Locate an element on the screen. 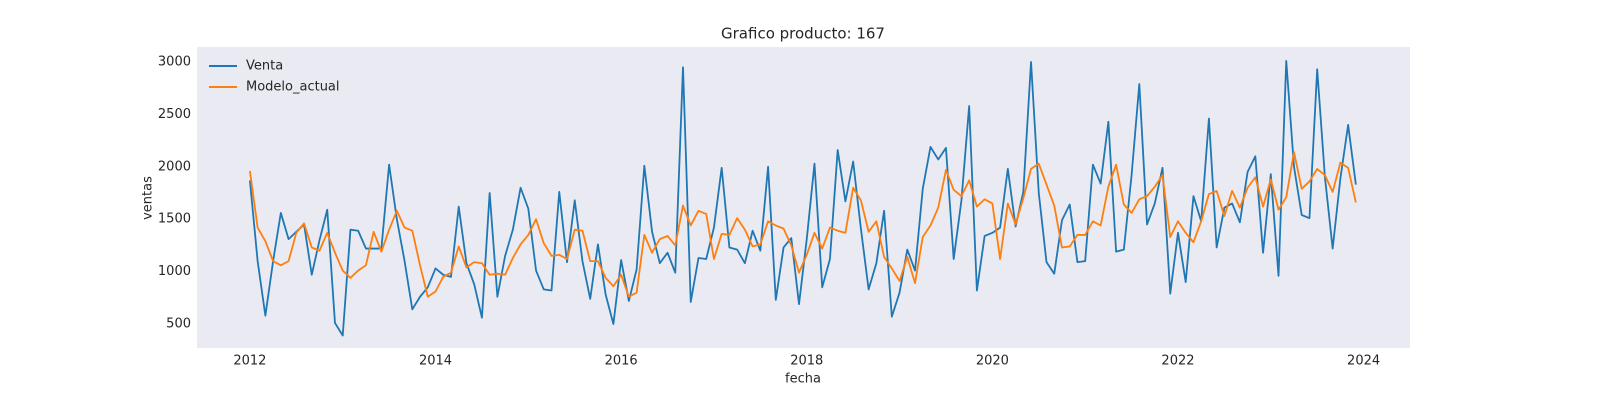  y-tick-label: 2500 is located at coordinates (174, 114).